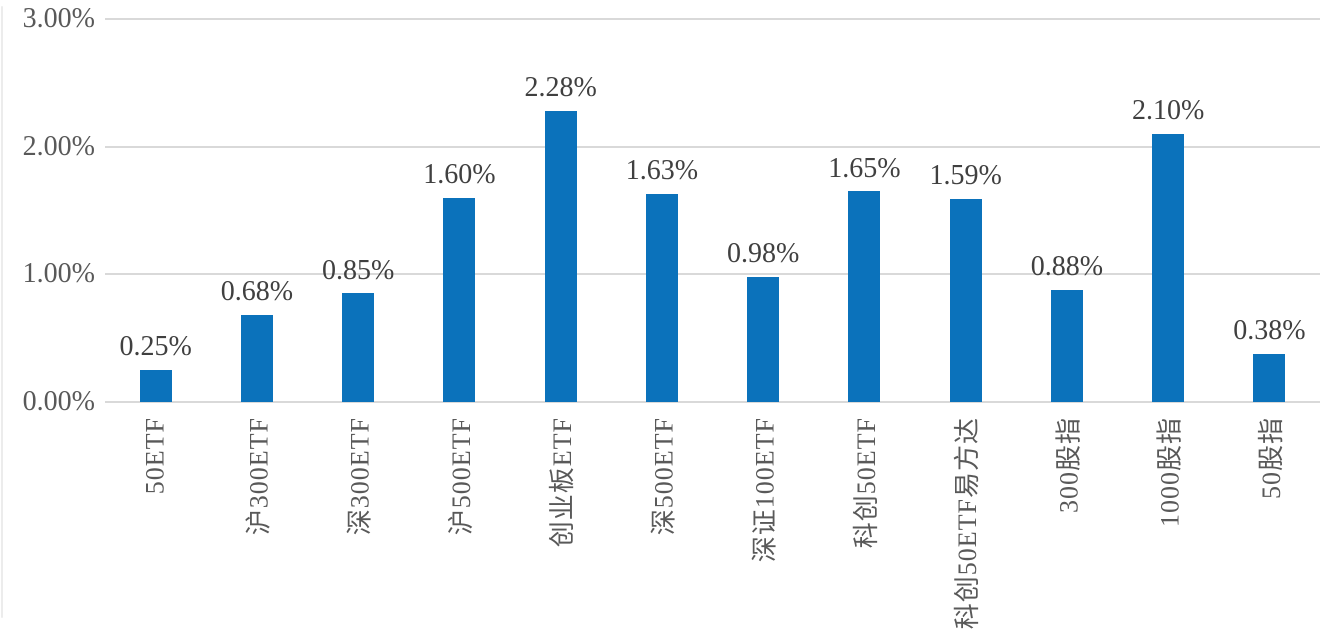  I want to click on bar-group: 0.38%, so click(1269, 210).